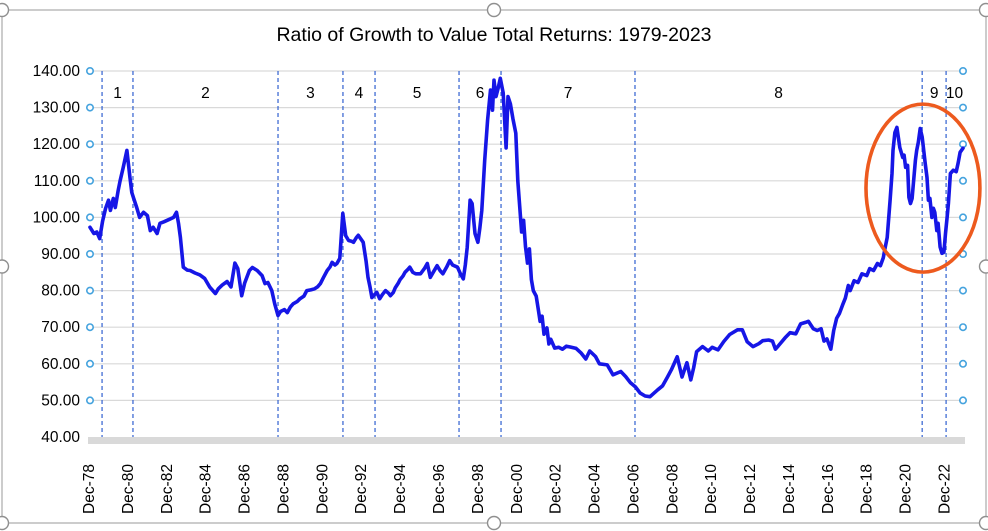 Image resolution: width=988 pixels, height=531 pixels. What do you see at coordinates (556, 489) in the screenshot?
I see `x-tick-label: Dec-02` at bounding box center [556, 489].